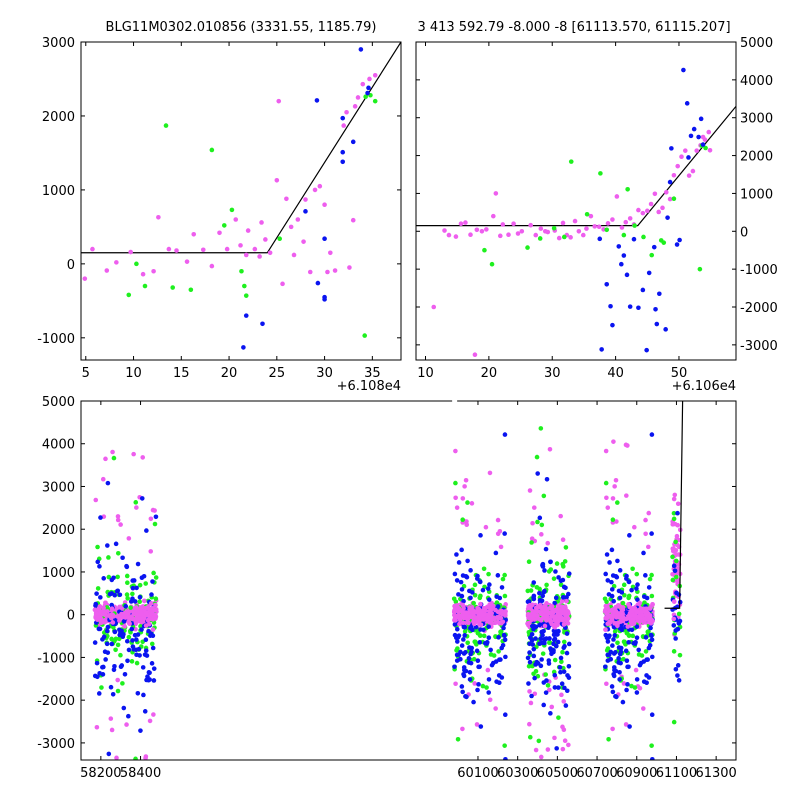  What do you see at coordinates (369, 386) in the screenshot?
I see `x-offset-label: +6.108e4` at bounding box center [369, 386].